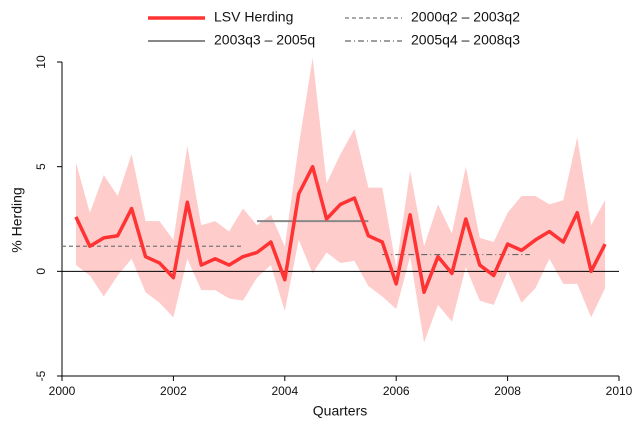 The width and height of the screenshot is (632, 425). What do you see at coordinates (17, 219) in the screenshot?
I see `y-axis-label: % Herding` at bounding box center [17, 219].